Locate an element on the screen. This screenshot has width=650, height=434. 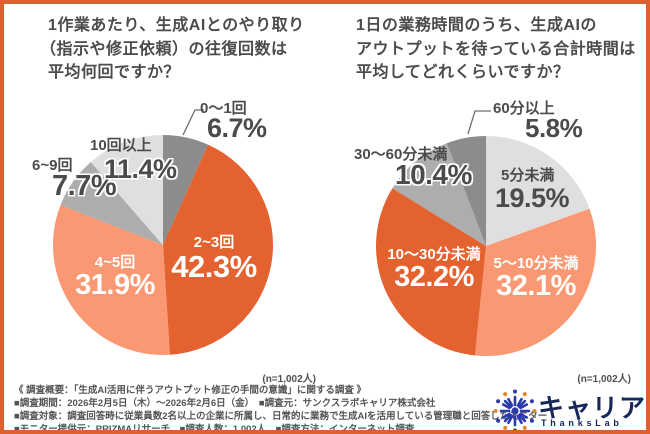
slice-label: 2~3回 is located at coordinates (214, 242).